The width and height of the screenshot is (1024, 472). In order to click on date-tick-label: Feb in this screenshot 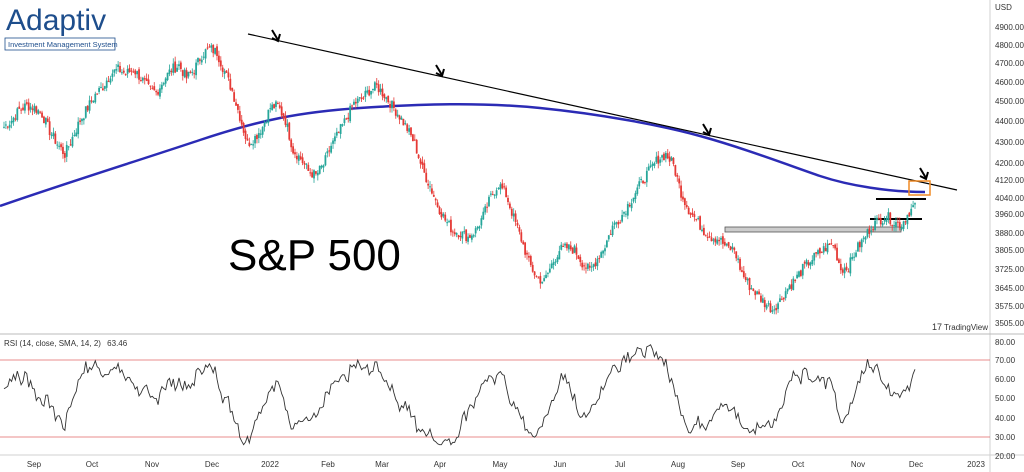, I will do `click(328, 464)`.